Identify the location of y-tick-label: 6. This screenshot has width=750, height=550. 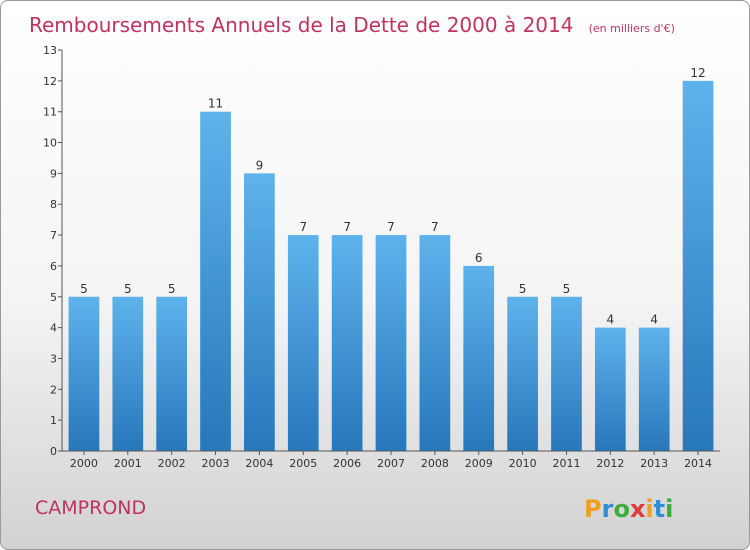
(53, 266).